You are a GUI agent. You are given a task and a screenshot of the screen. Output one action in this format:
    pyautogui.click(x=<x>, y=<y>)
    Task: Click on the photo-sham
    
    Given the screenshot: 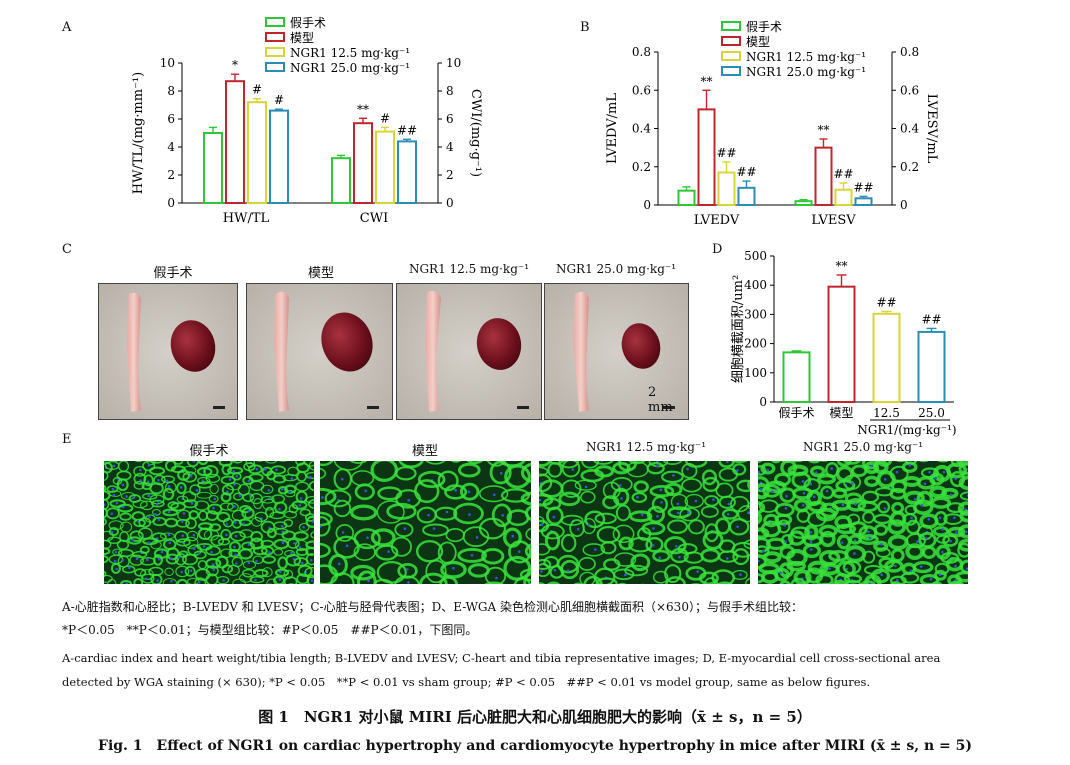 What is the action you would take?
    pyautogui.click(x=168, y=351)
    